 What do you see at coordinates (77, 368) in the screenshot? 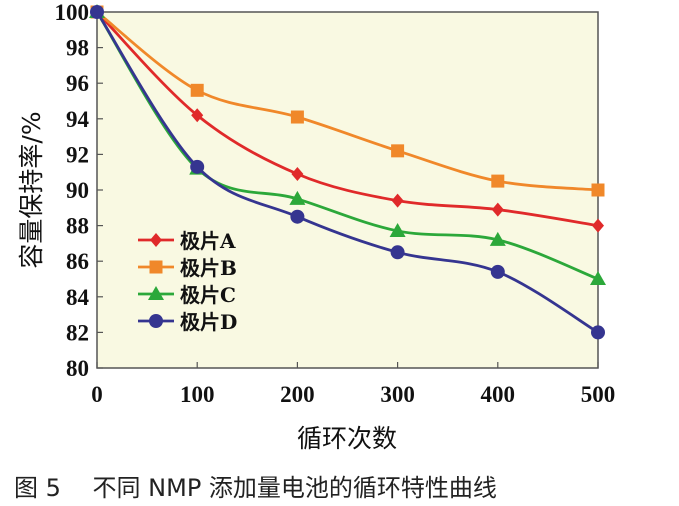
I see `y-tick-label: 80` at bounding box center [77, 368].